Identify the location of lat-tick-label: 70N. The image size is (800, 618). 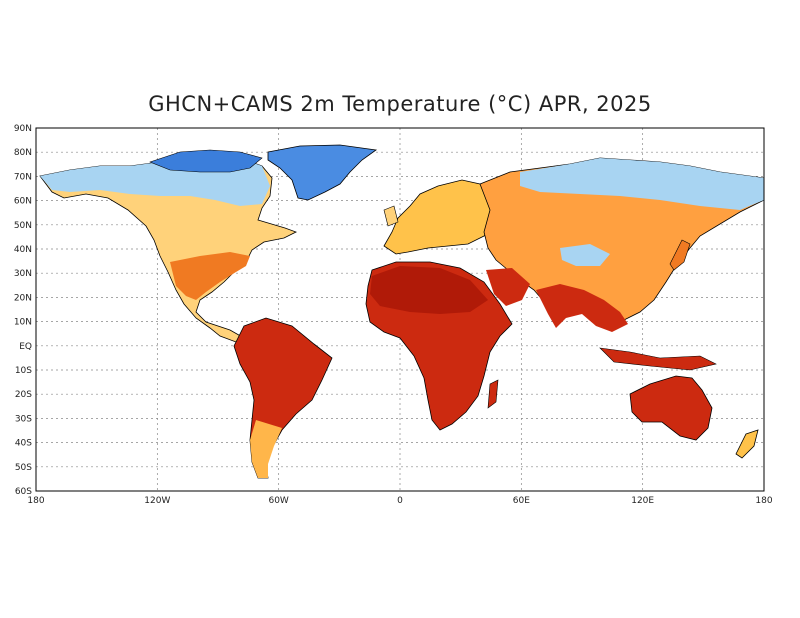
(23, 177).